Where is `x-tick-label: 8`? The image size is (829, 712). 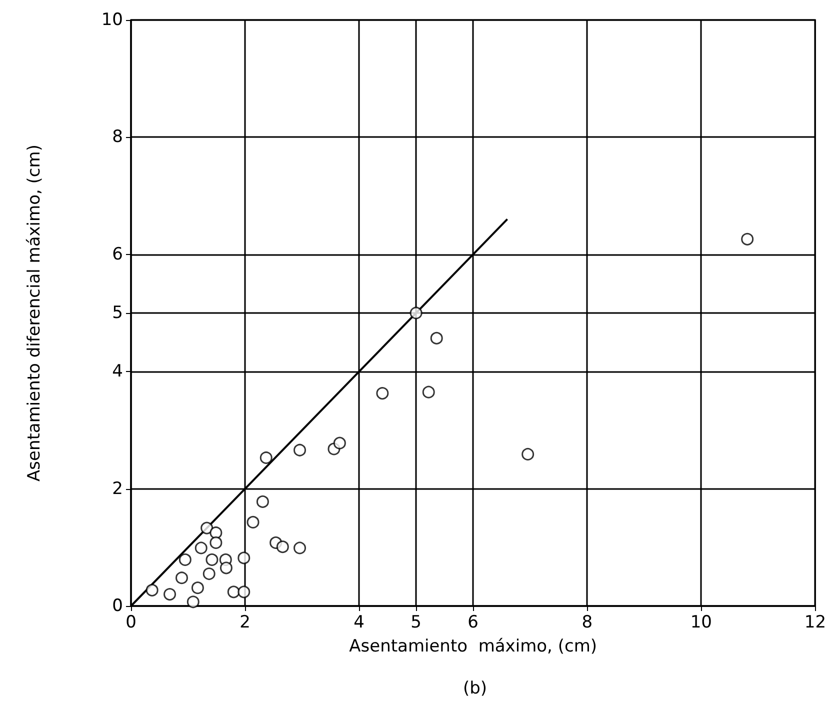 x-tick-label: 8 is located at coordinates (587, 622).